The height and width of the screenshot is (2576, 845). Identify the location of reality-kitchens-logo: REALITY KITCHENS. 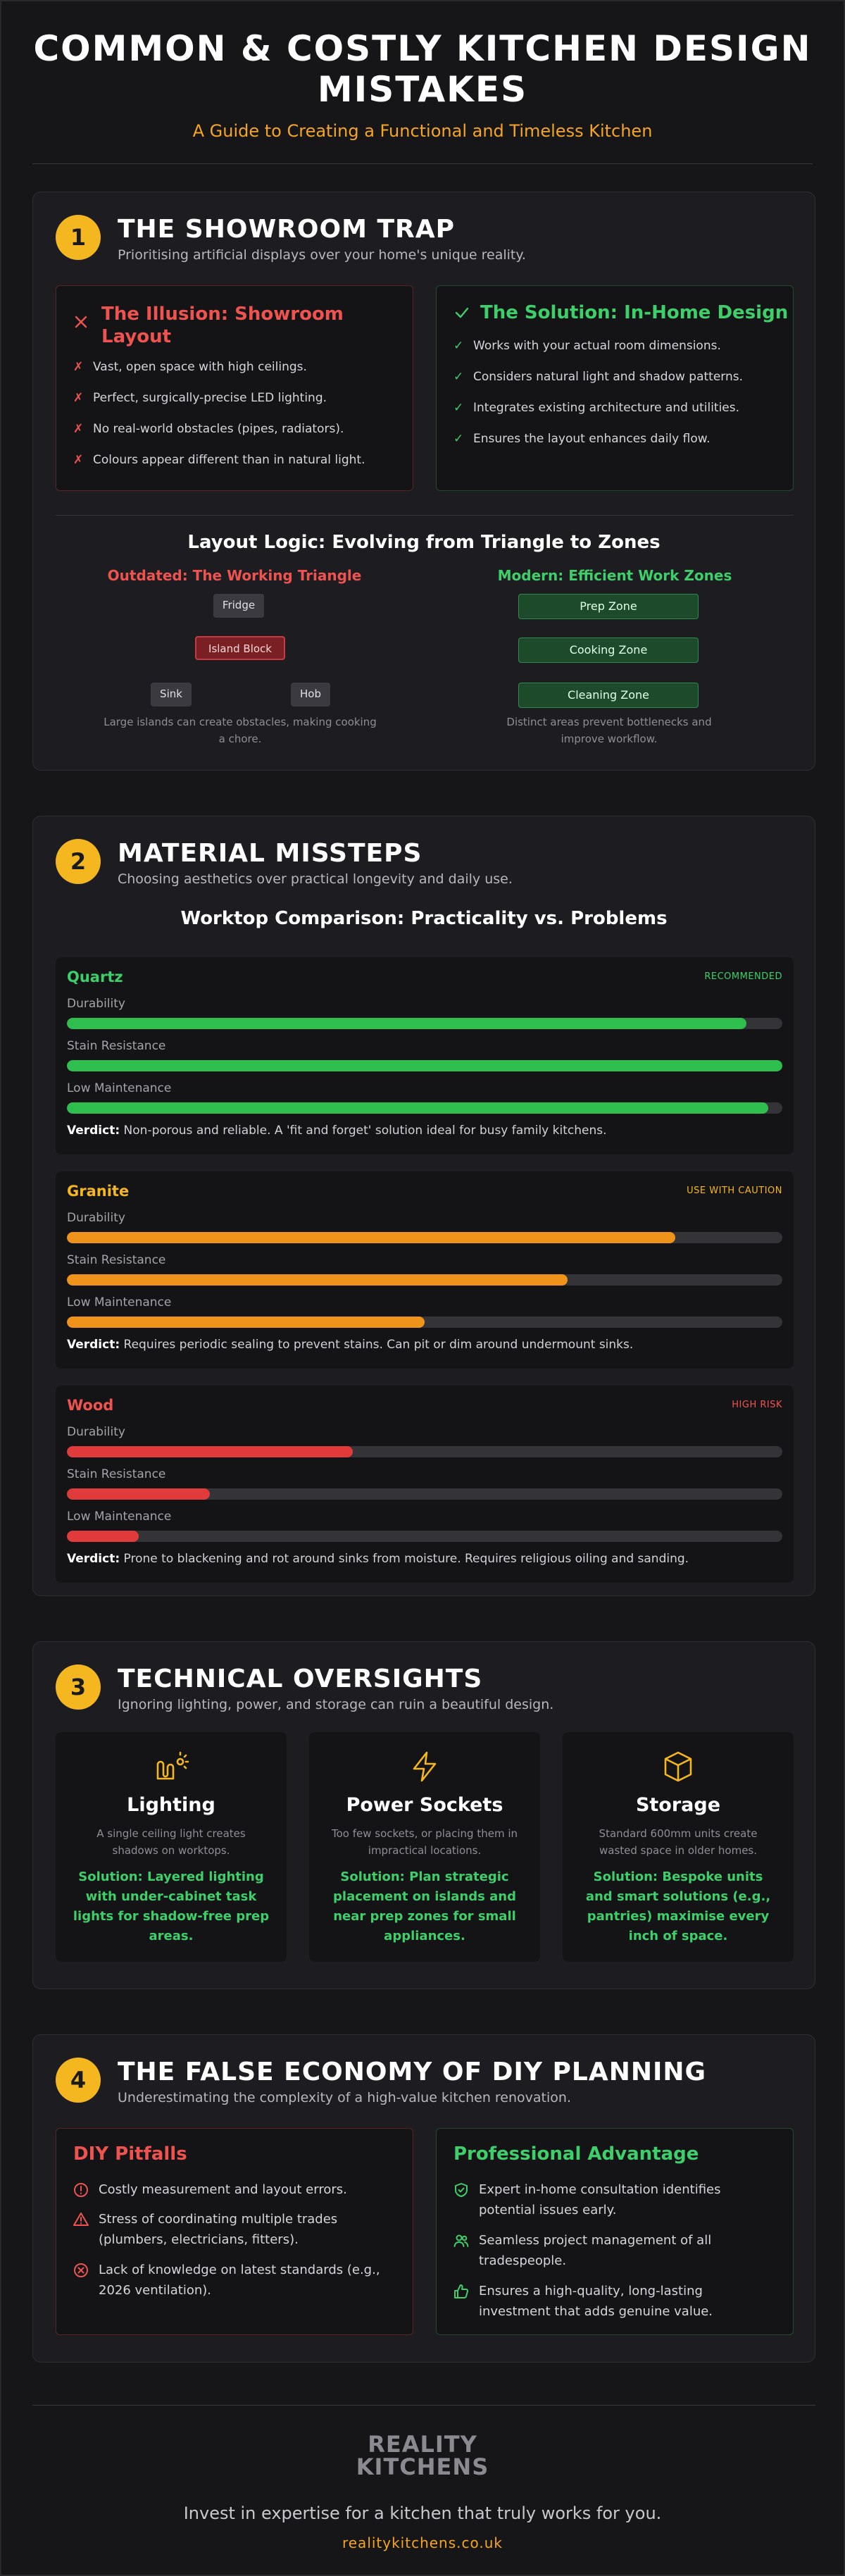
(423, 2455).